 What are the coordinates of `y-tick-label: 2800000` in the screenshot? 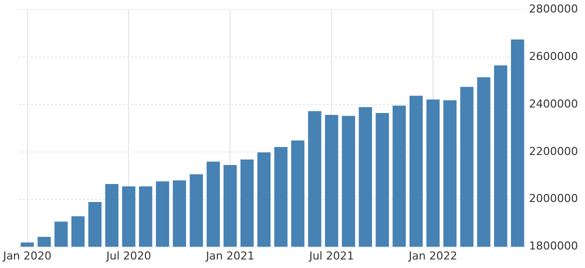 It's located at (553, 9).